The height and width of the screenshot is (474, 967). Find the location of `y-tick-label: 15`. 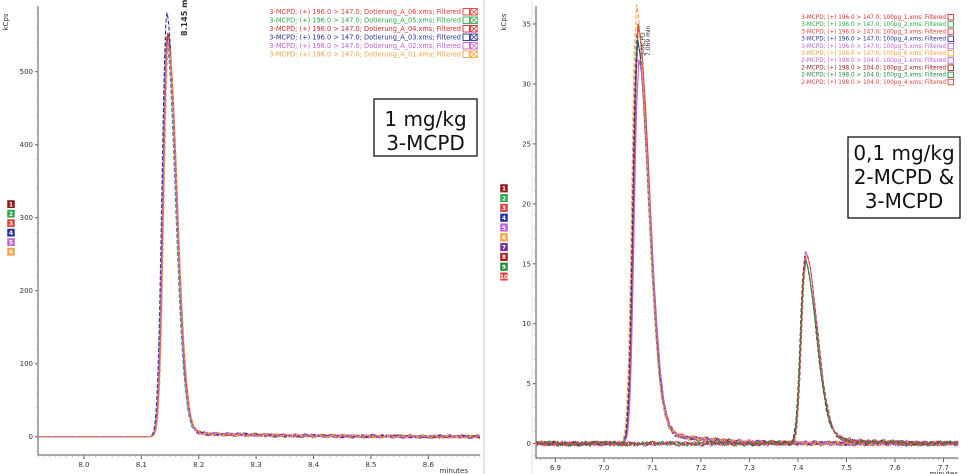

y-tick-label: 15 is located at coordinates (526, 264).